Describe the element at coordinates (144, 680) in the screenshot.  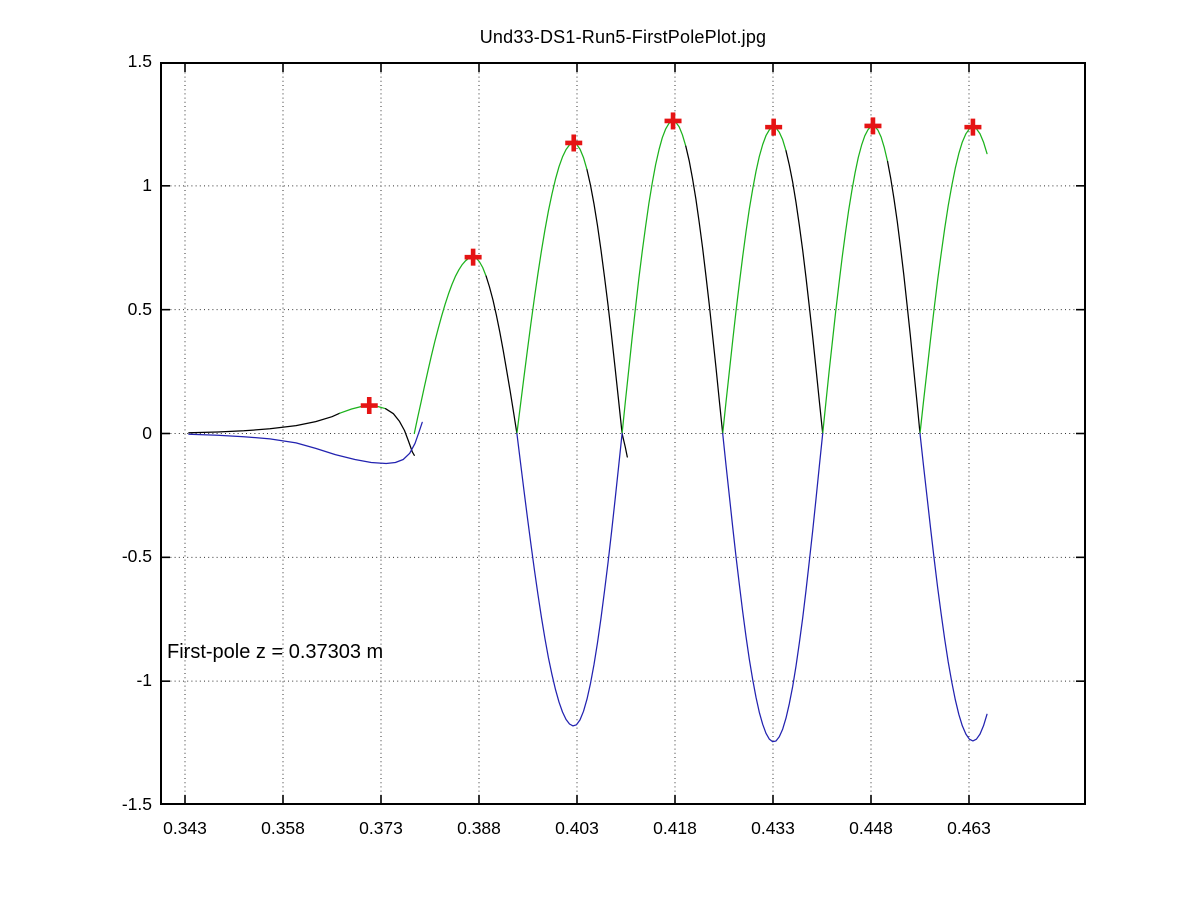
I see `y-tick-label: -1` at that location.